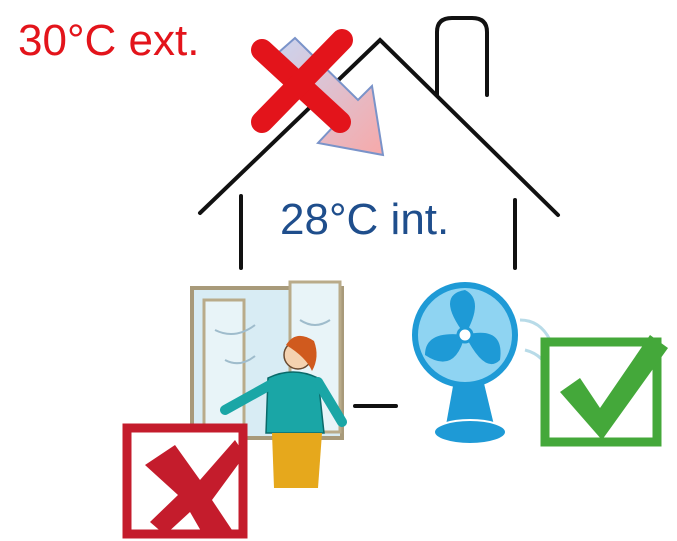 This screenshot has height=541, width=677. I want to click on reject-box, so click(185, 481).